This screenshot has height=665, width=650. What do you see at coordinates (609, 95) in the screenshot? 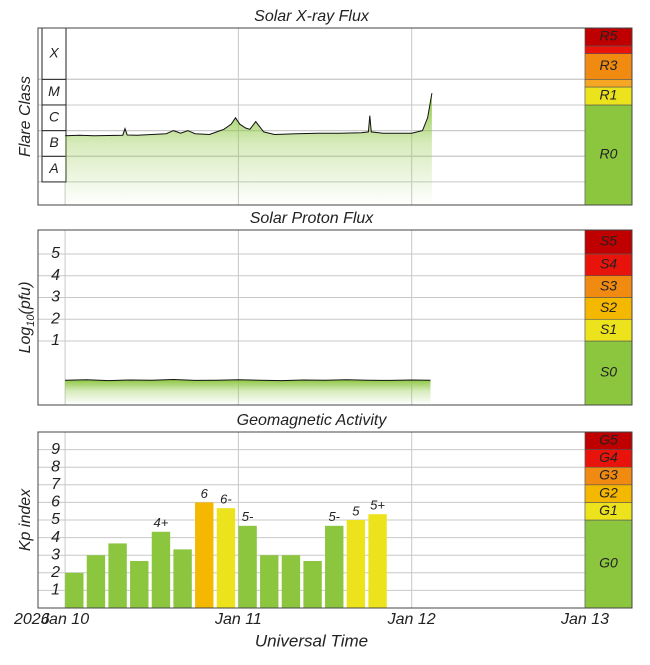
I see `scale-label: R1` at bounding box center [609, 95].